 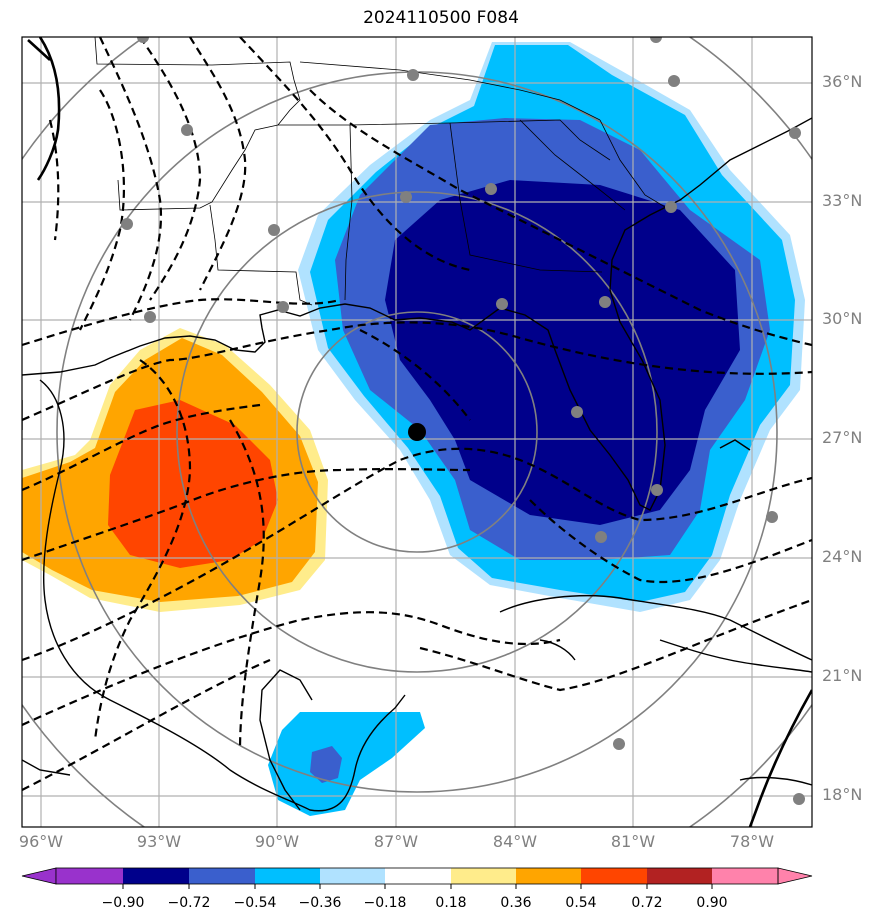 What do you see at coordinates (842, 556) in the screenshot?
I see `lat-label-24n: 24°N` at bounding box center [842, 556].